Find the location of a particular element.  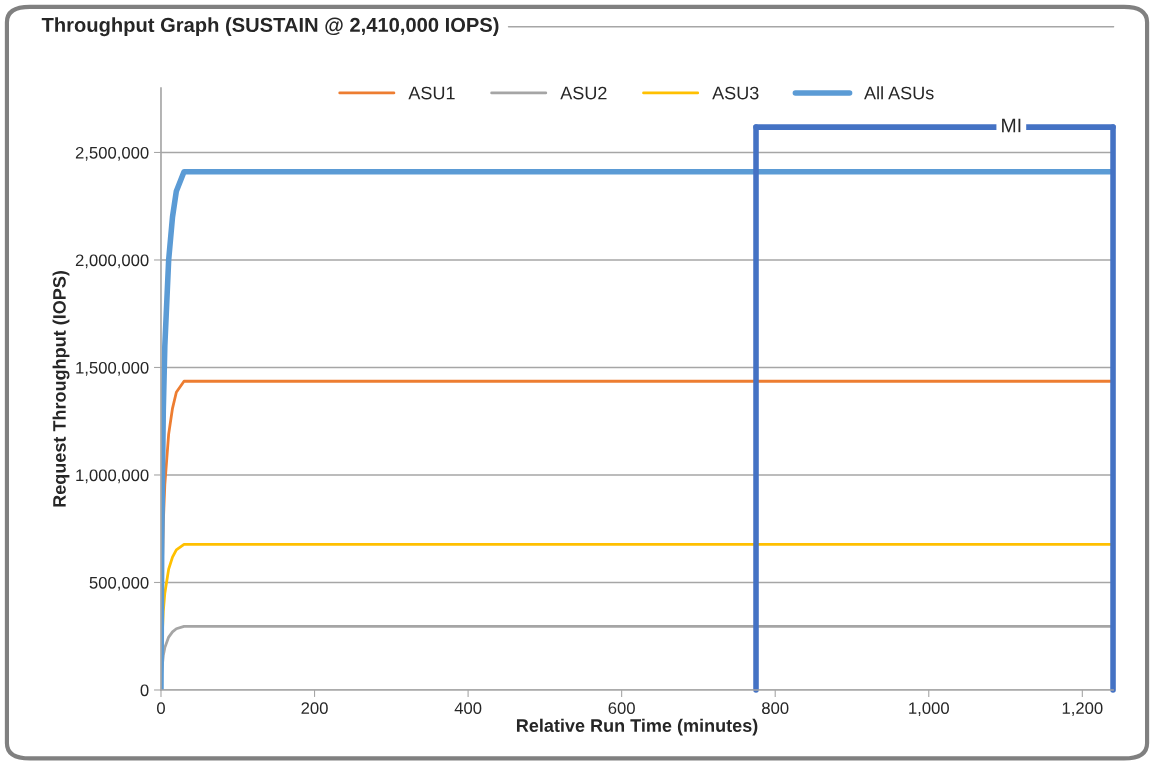

y-tick-label: 1,500,000 is located at coordinates (112, 368).